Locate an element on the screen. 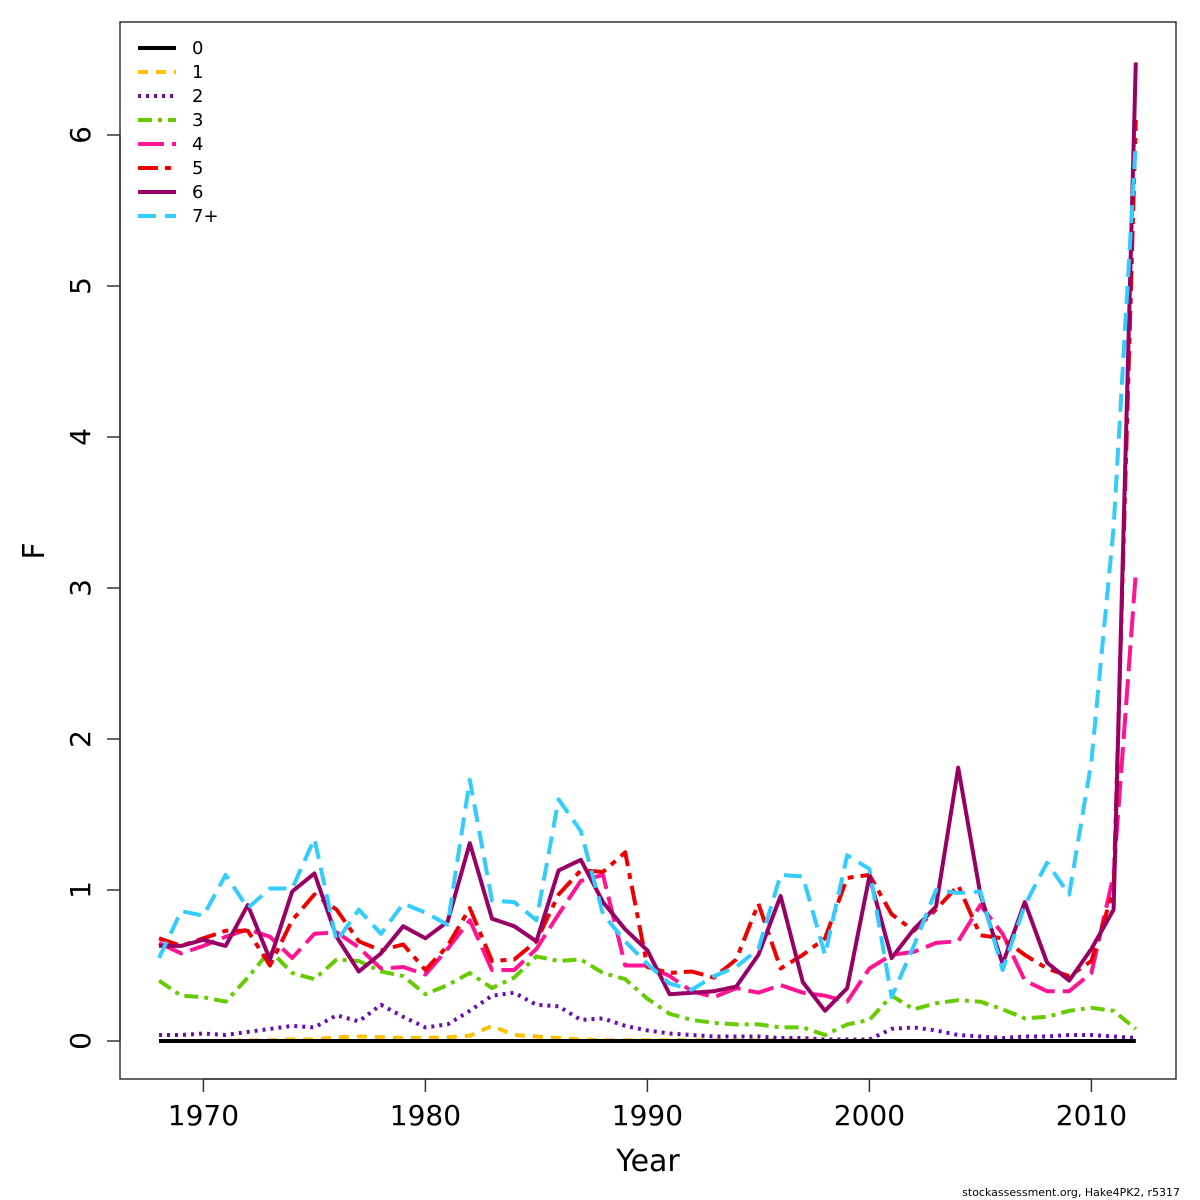  legend-label: 4 is located at coordinates (197, 144).